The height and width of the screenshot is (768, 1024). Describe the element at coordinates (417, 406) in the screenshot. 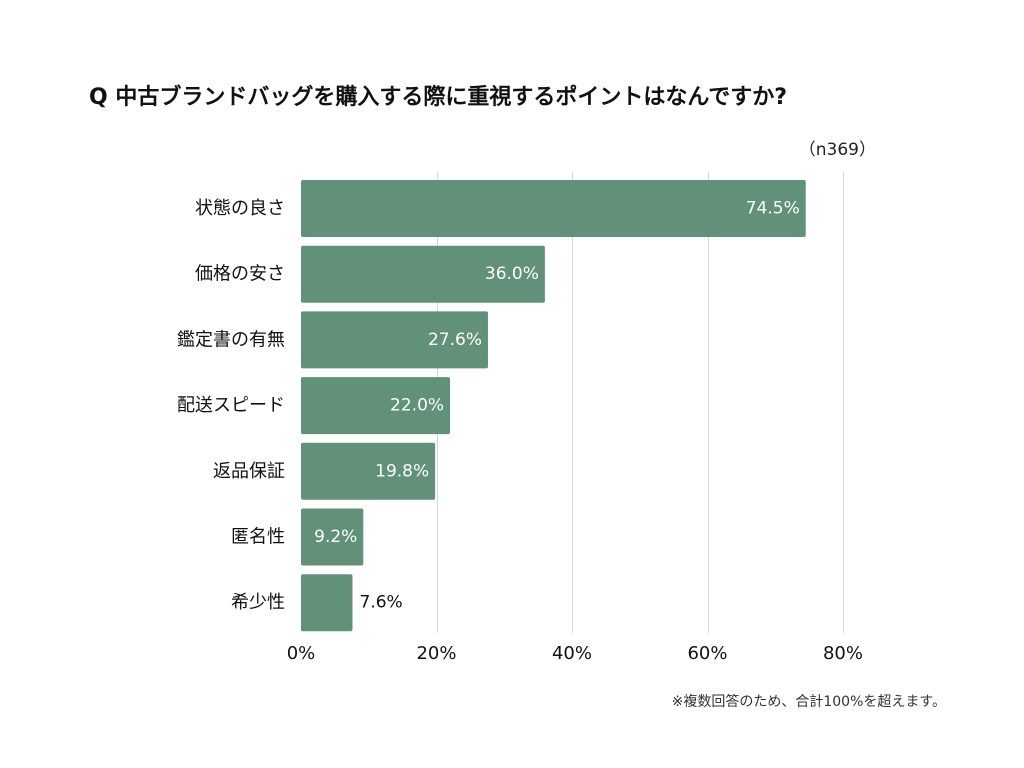

I see `value-label: 22.0%` at that location.